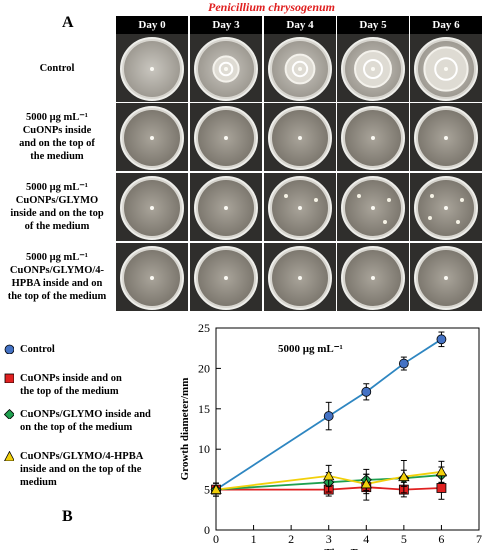 This screenshot has width=484, height=550. What do you see at coordinates (441, 539) in the screenshot?
I see `x-tick-label: 6` at bounding box center [441, 539].